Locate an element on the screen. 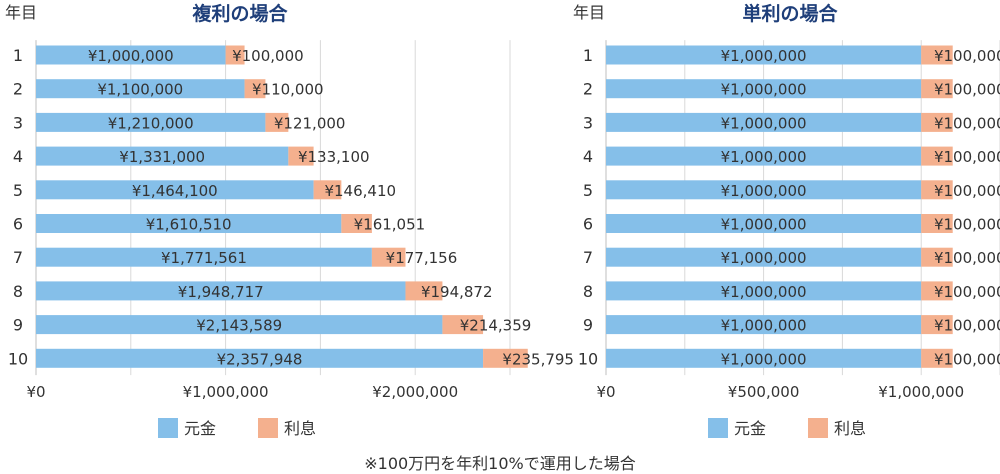 The image size is (1000, 474). interest-data-label: ¥161,051 is located at coordinates (390, 225).